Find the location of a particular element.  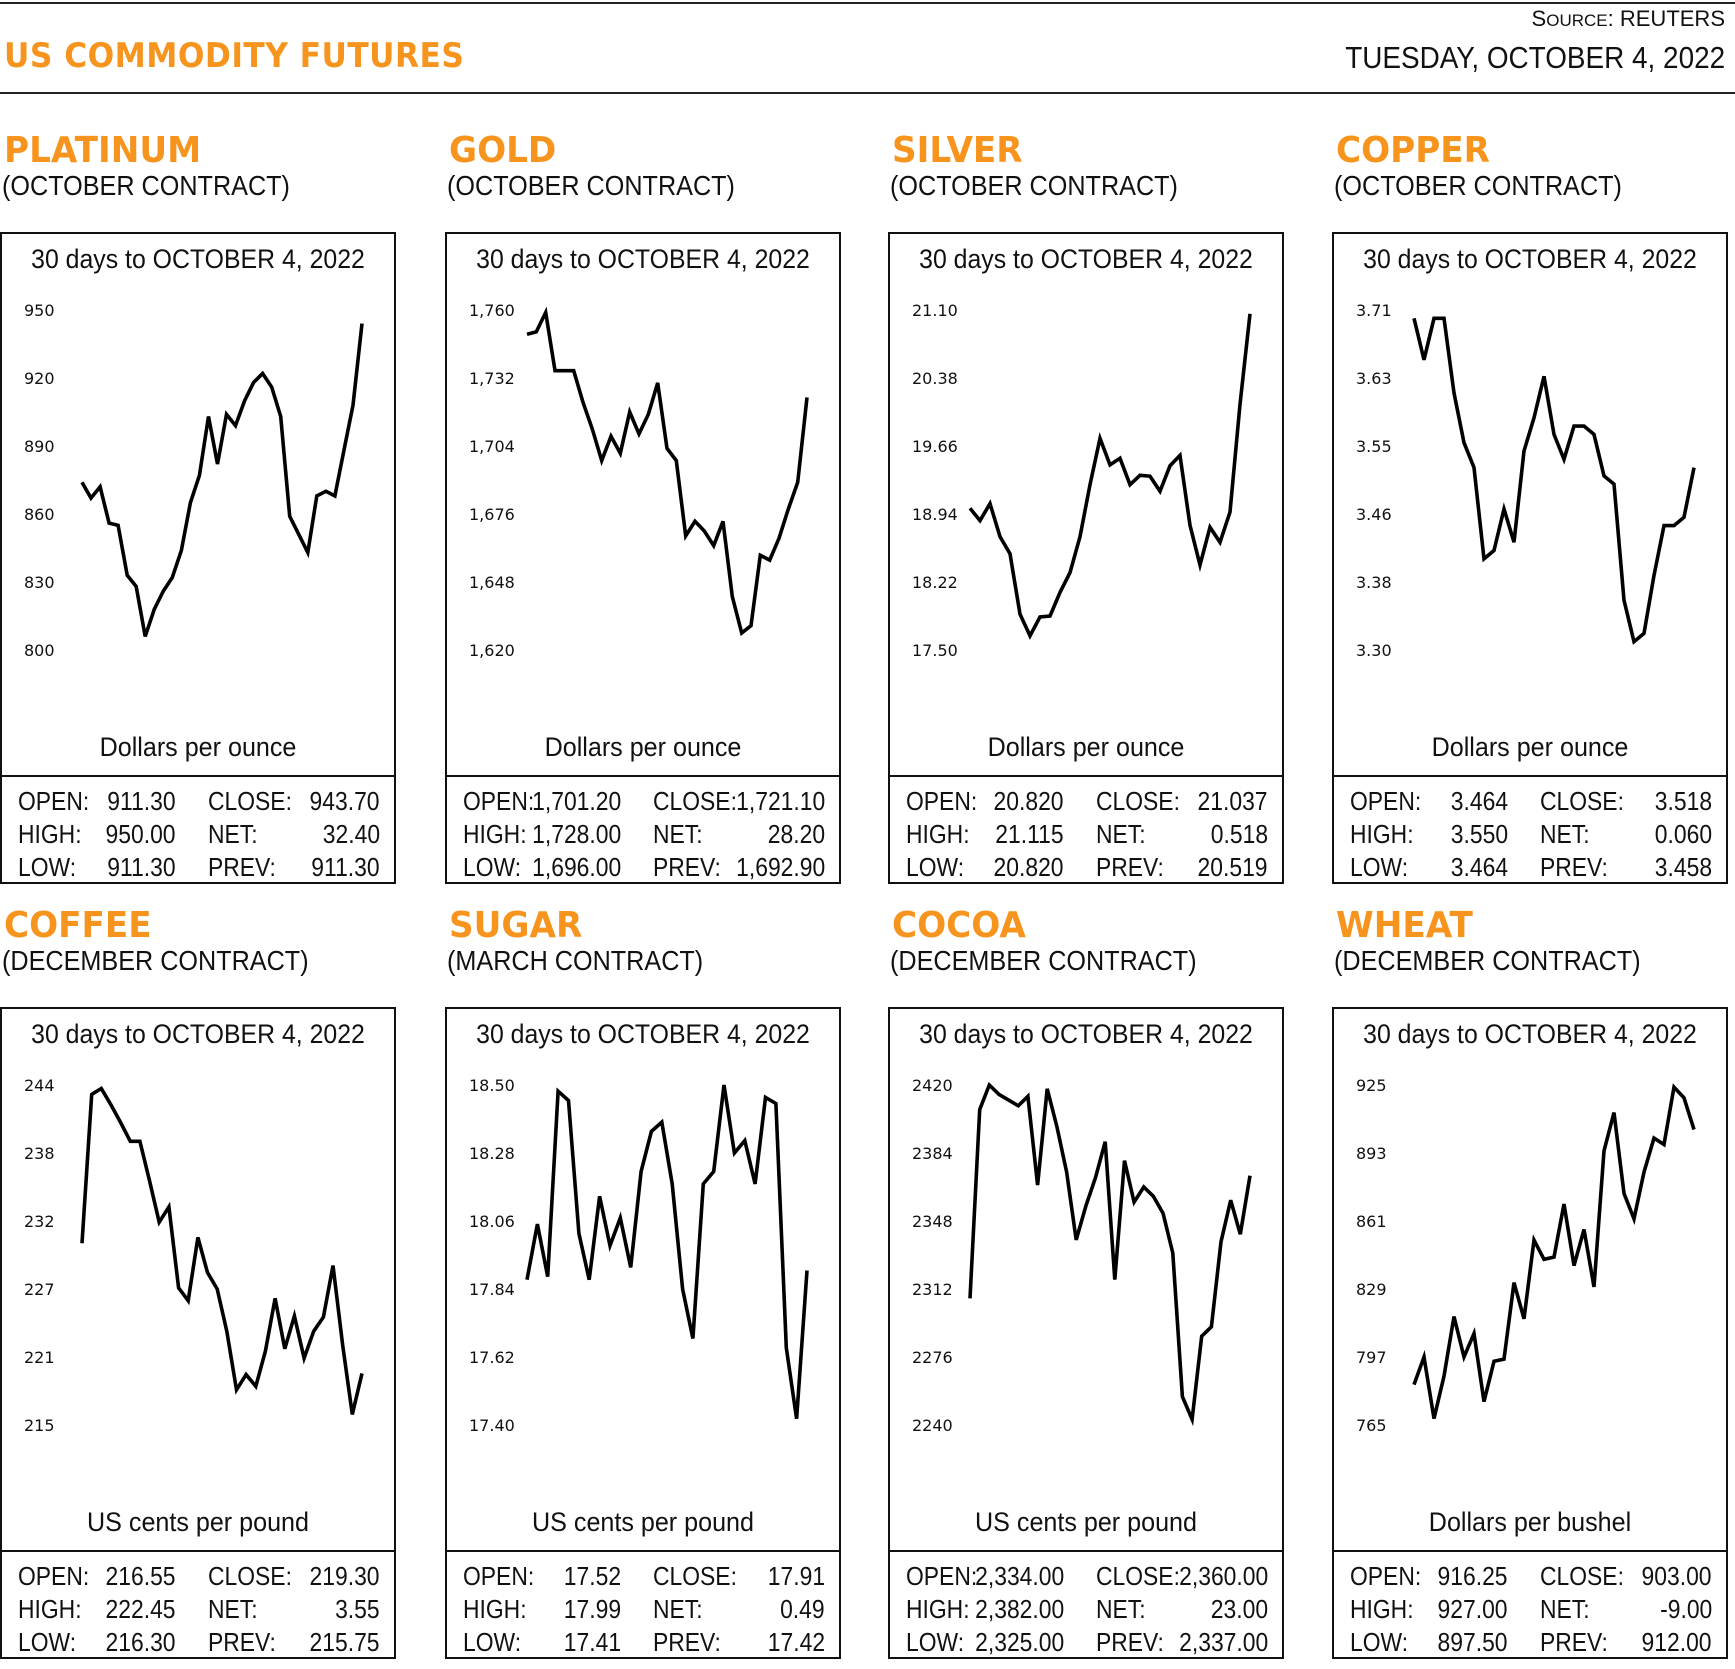

line-chart-sugar: 18.50 18.28 18.06 17.84 17.62 17.40 is located at coordinates (639, 1255).